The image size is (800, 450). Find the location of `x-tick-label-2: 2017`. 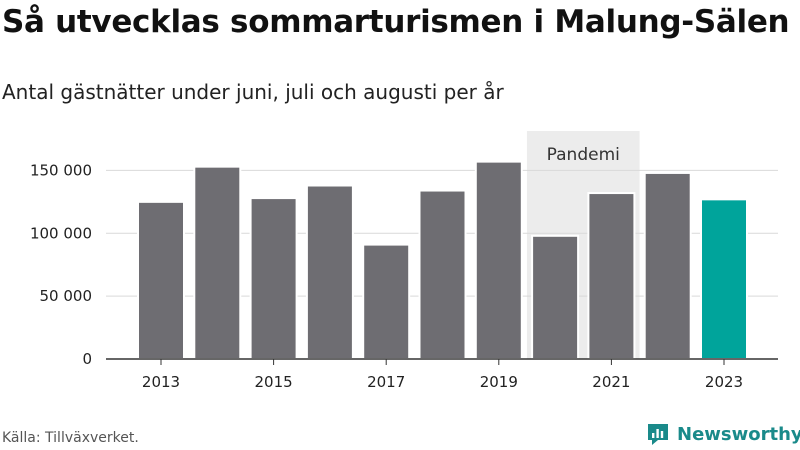

x-tick-label-2: 2017 is located at coordinates (386, 382).